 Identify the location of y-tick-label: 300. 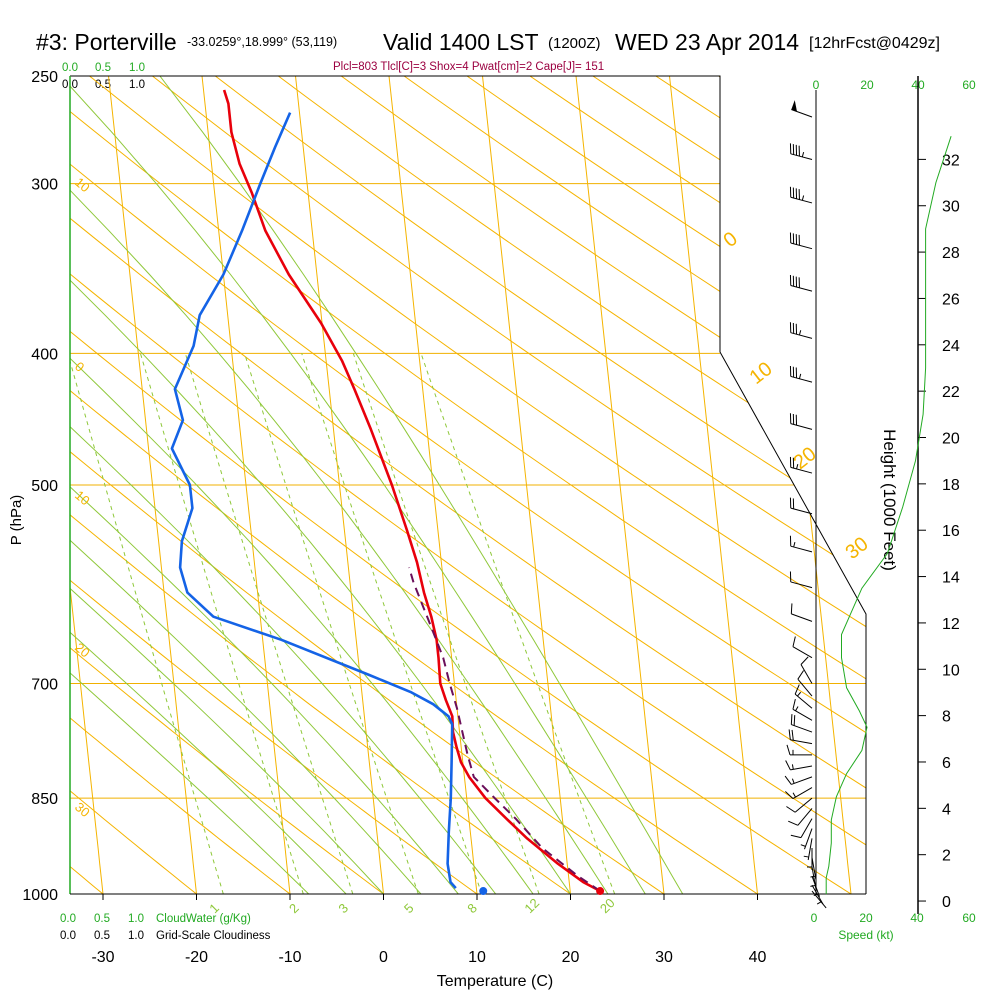
(44, 185).